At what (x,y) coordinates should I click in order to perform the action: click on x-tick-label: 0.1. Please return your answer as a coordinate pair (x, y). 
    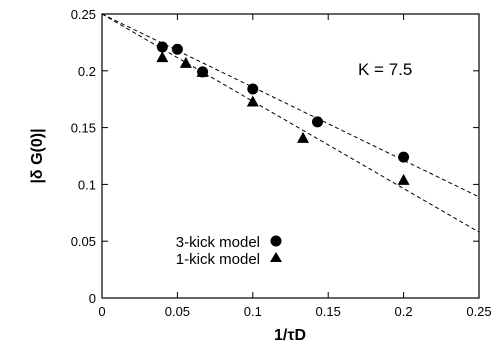
    Looking at the image, I should click on (253, 311).